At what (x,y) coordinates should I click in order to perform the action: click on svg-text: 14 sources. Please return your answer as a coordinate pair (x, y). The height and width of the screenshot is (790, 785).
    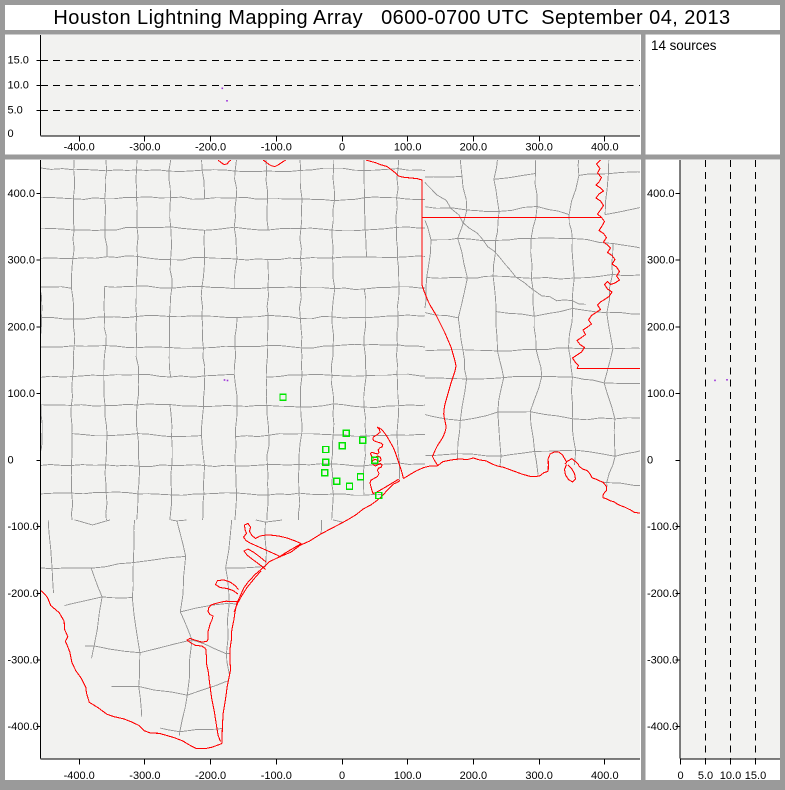
    Looking at the image, I should click on (684, 45).